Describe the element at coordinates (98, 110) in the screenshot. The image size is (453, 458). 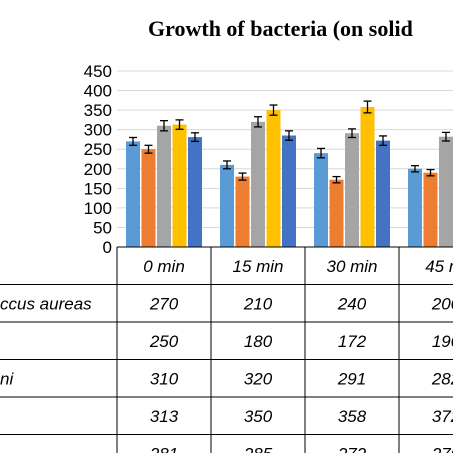
I see `y-tick-label: 350` at that location.